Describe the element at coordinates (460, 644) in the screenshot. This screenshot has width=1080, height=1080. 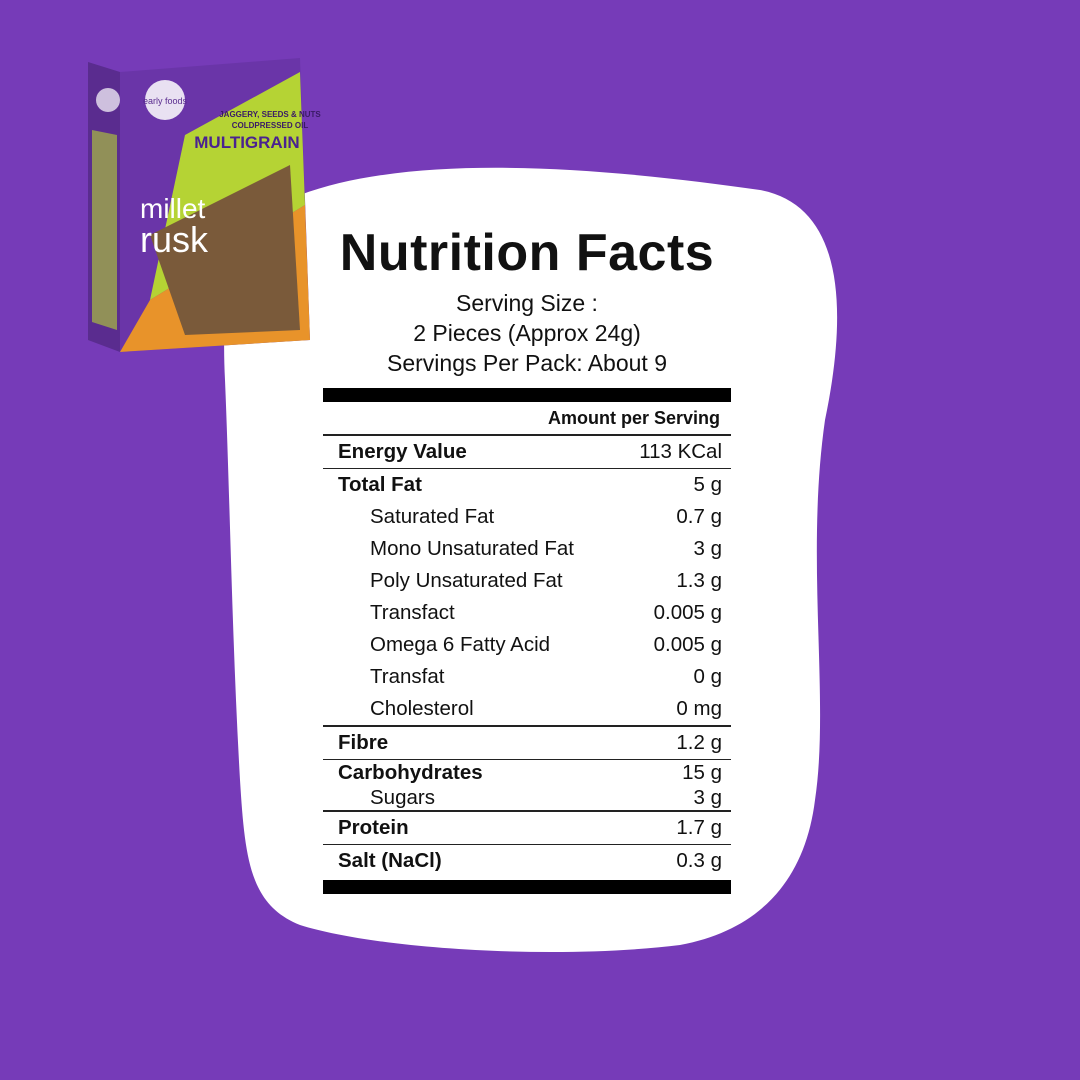
I see `nutrient-name: Omega 6 Fatty Acid` at that location.